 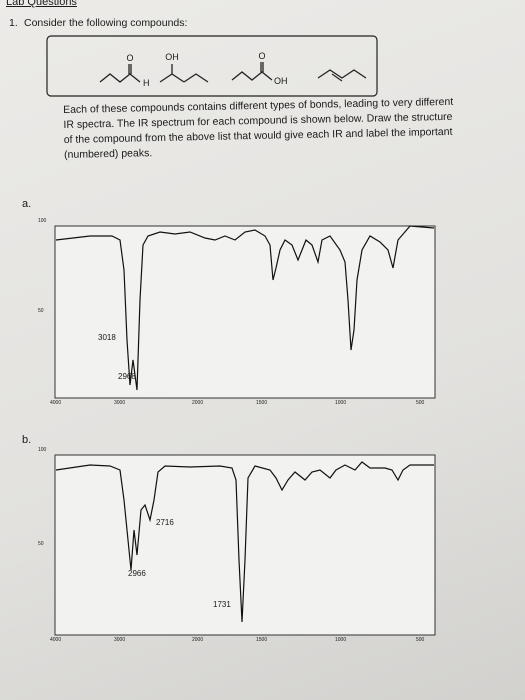 I want to click on peak-label: 2968, so click(x=127, y=376).